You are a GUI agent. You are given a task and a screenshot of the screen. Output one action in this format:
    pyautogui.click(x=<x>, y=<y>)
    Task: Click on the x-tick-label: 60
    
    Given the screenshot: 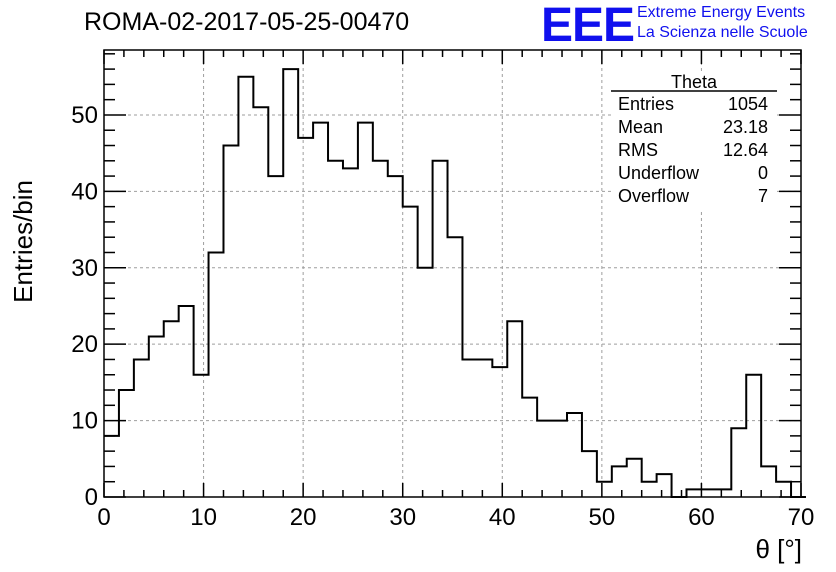 What is the action you would take?
    pyautogui.click(x=701, y=517)
    